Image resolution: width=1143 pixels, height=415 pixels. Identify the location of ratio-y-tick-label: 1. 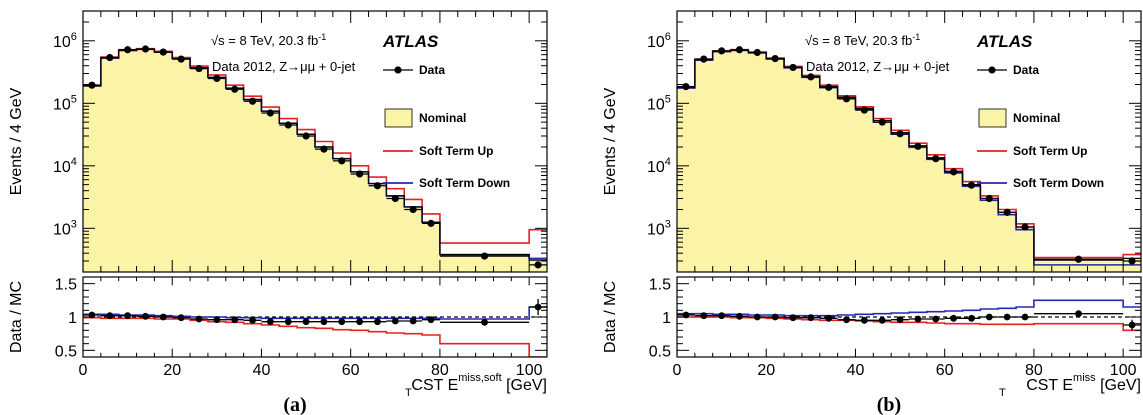
(72, 318).